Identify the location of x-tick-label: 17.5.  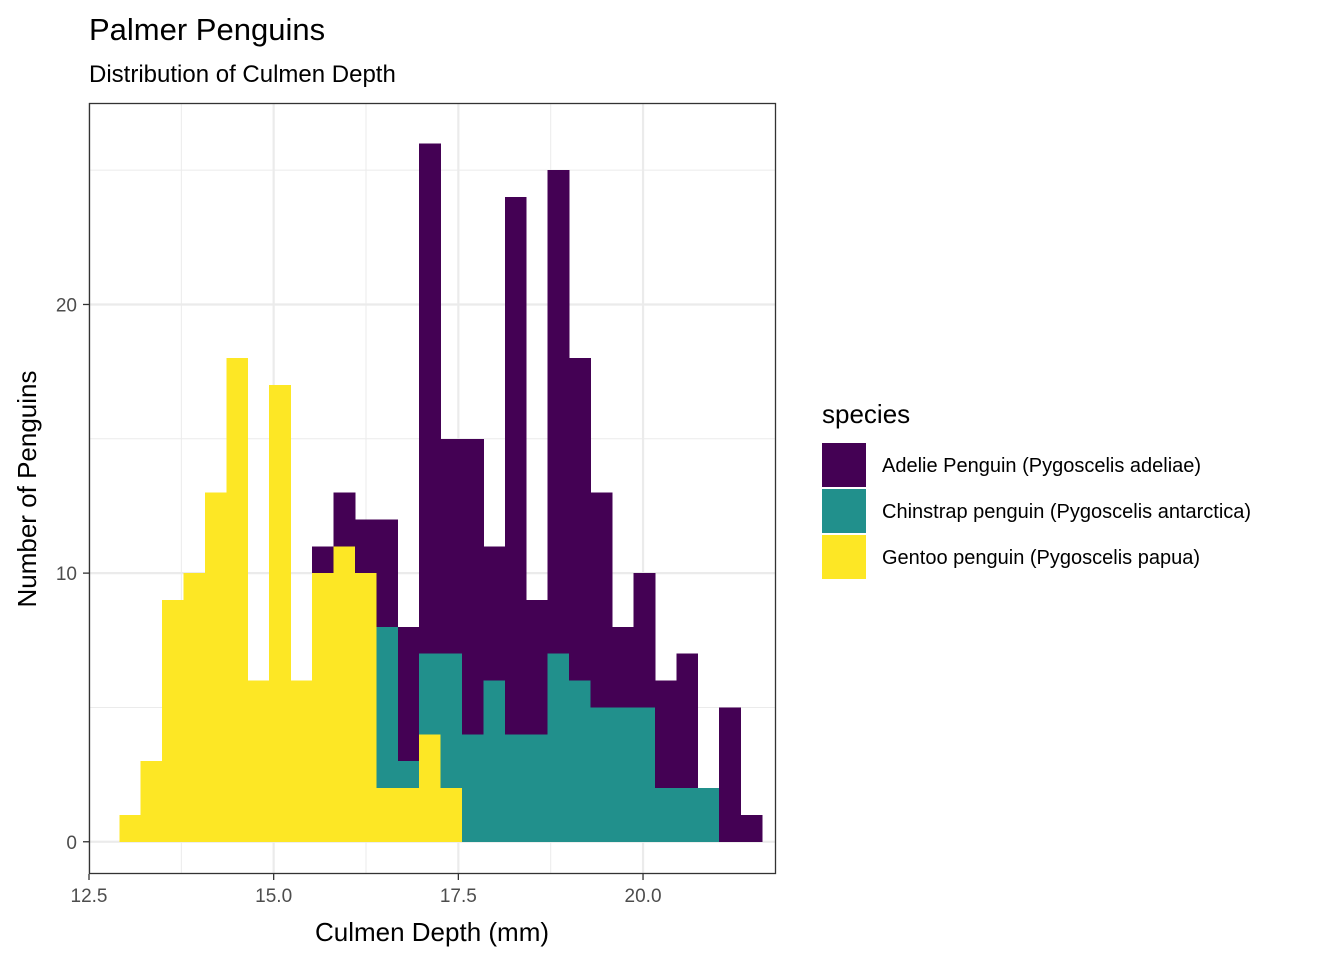
(458, 896).